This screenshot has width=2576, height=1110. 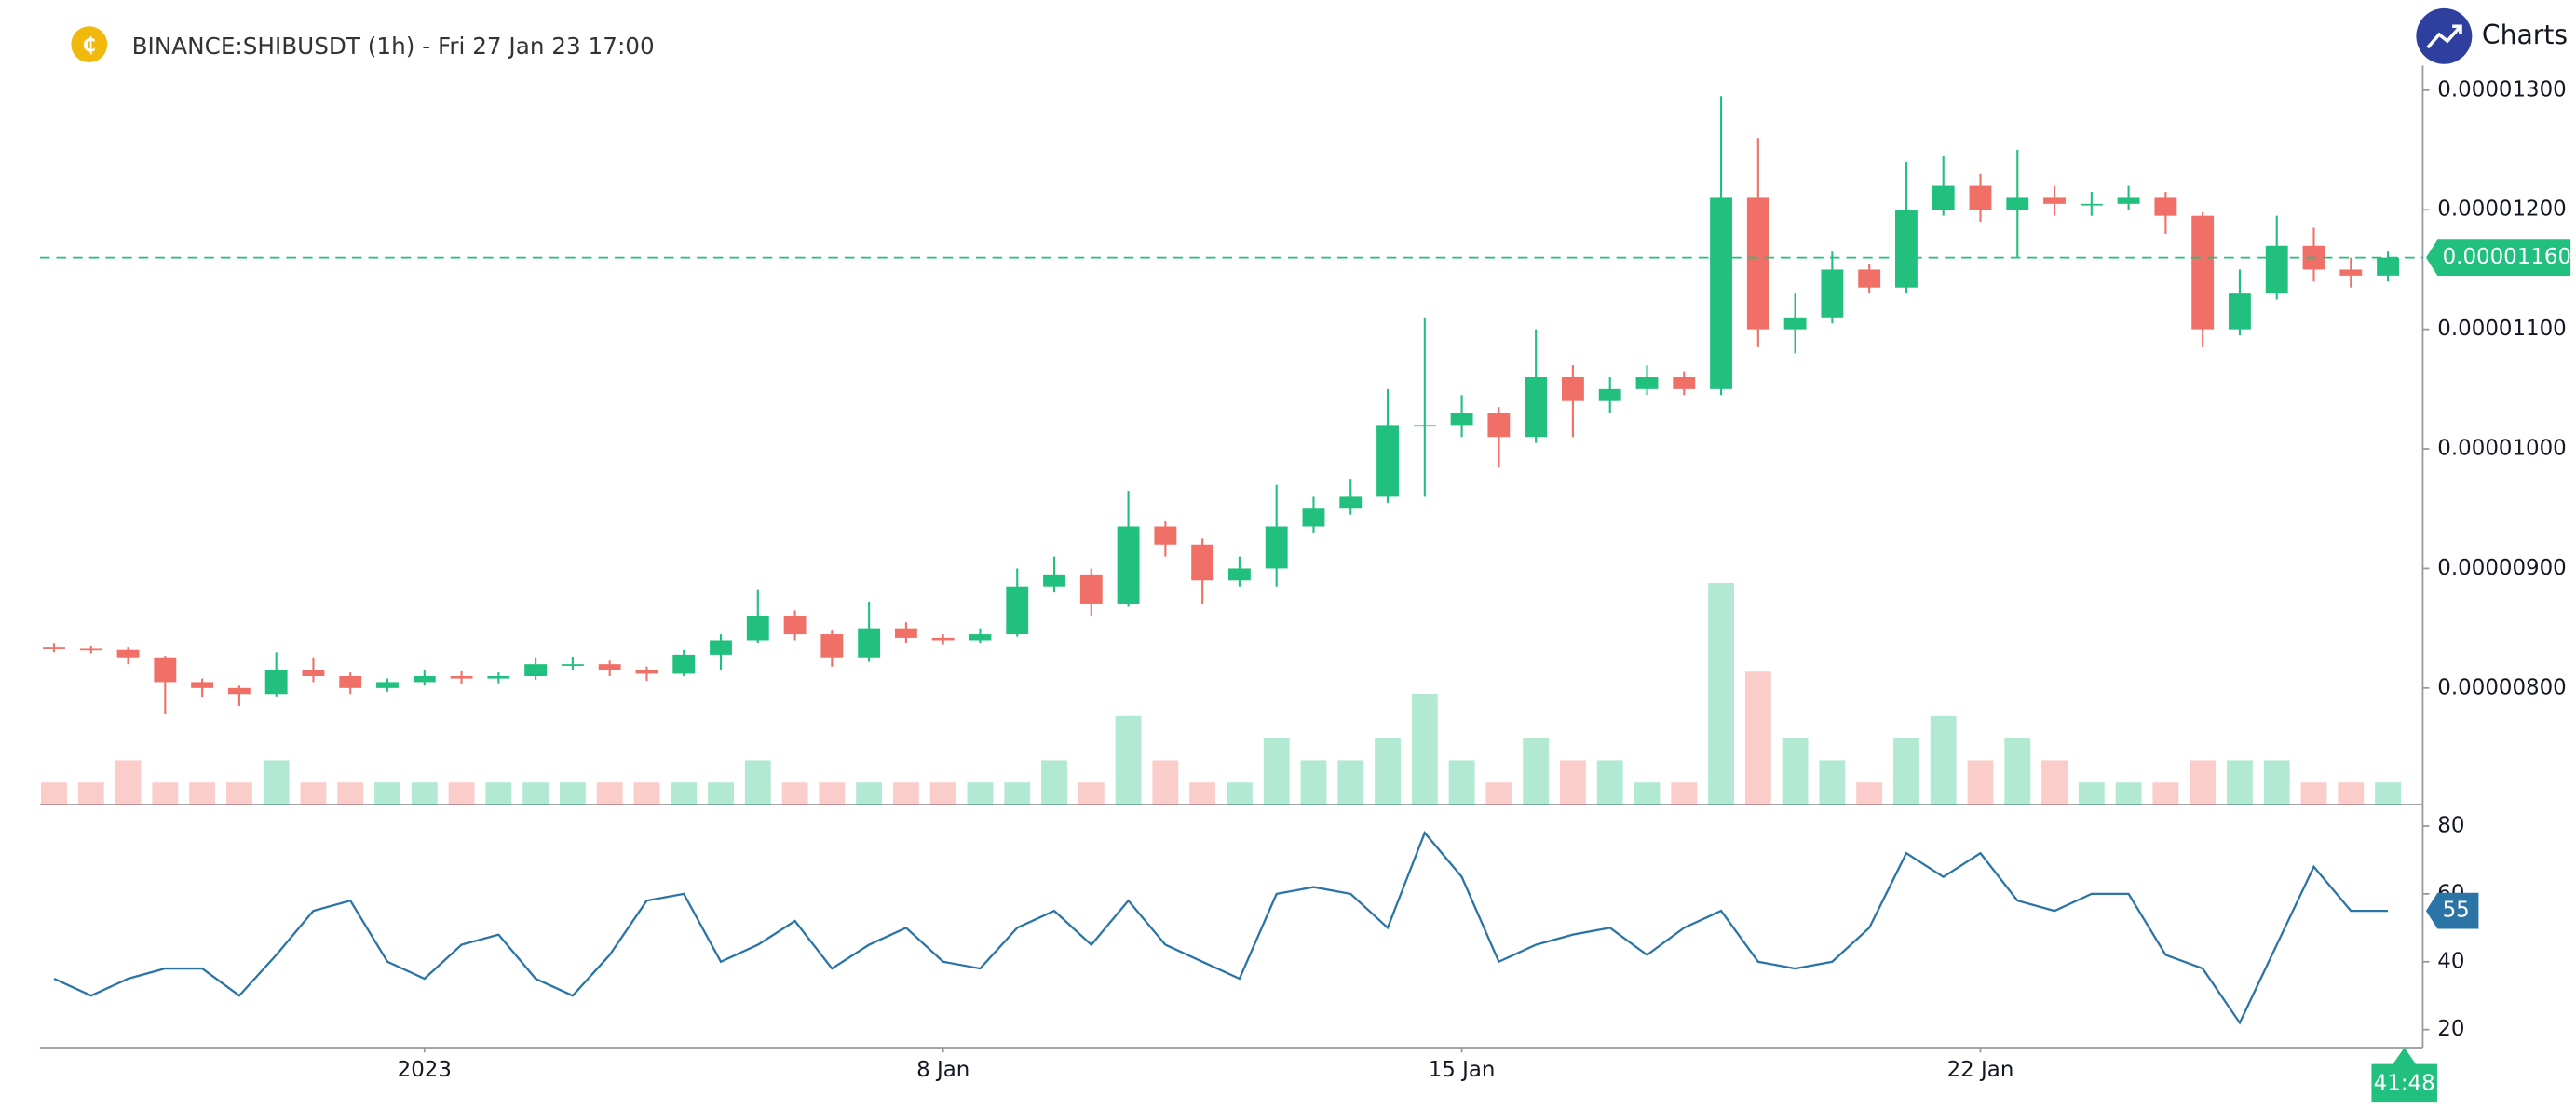 What do you see at coordinates (1462, 1070) in the screenshot?
I see `x-tick-label: 15 Jan` at bounding box center [1462, 1070].